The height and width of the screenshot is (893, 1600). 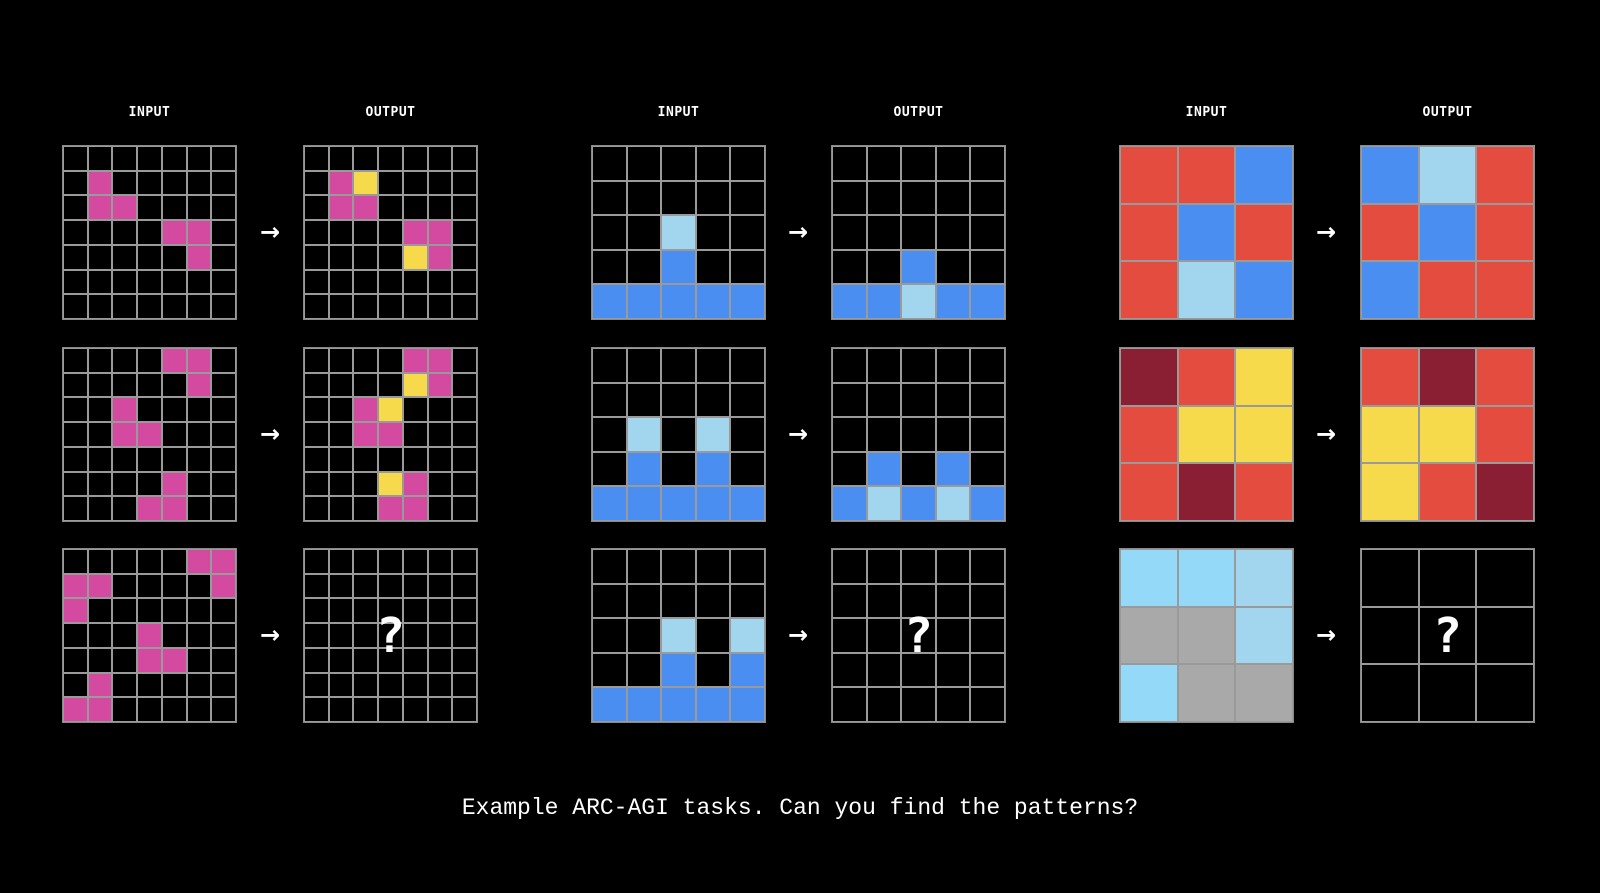 I want to click on task-3-output-header: OUTPUT, so click(x=1447, y=112).